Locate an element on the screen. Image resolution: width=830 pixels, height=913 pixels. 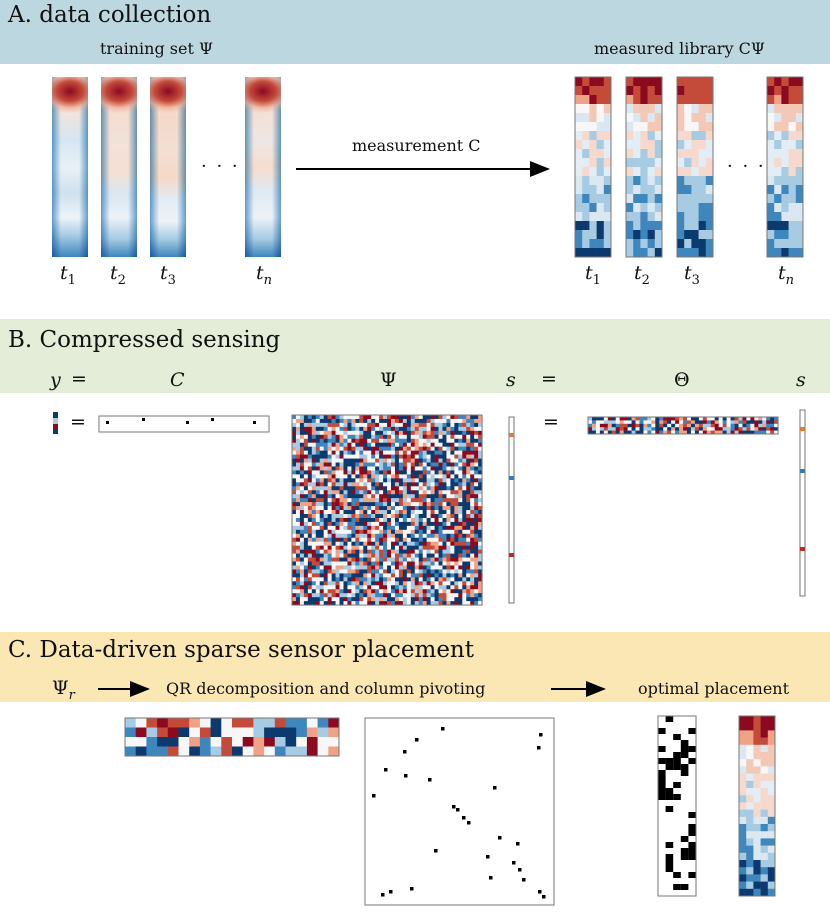
library-column-3-frame is located at coordinates (695, 167).